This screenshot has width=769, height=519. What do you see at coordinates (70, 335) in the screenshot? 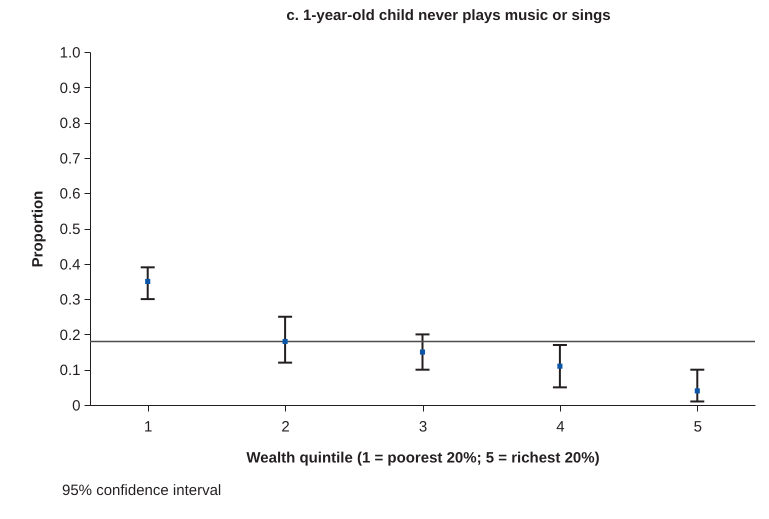
I see `y-tick-label: 0.2` at bounding box center [70, 335].